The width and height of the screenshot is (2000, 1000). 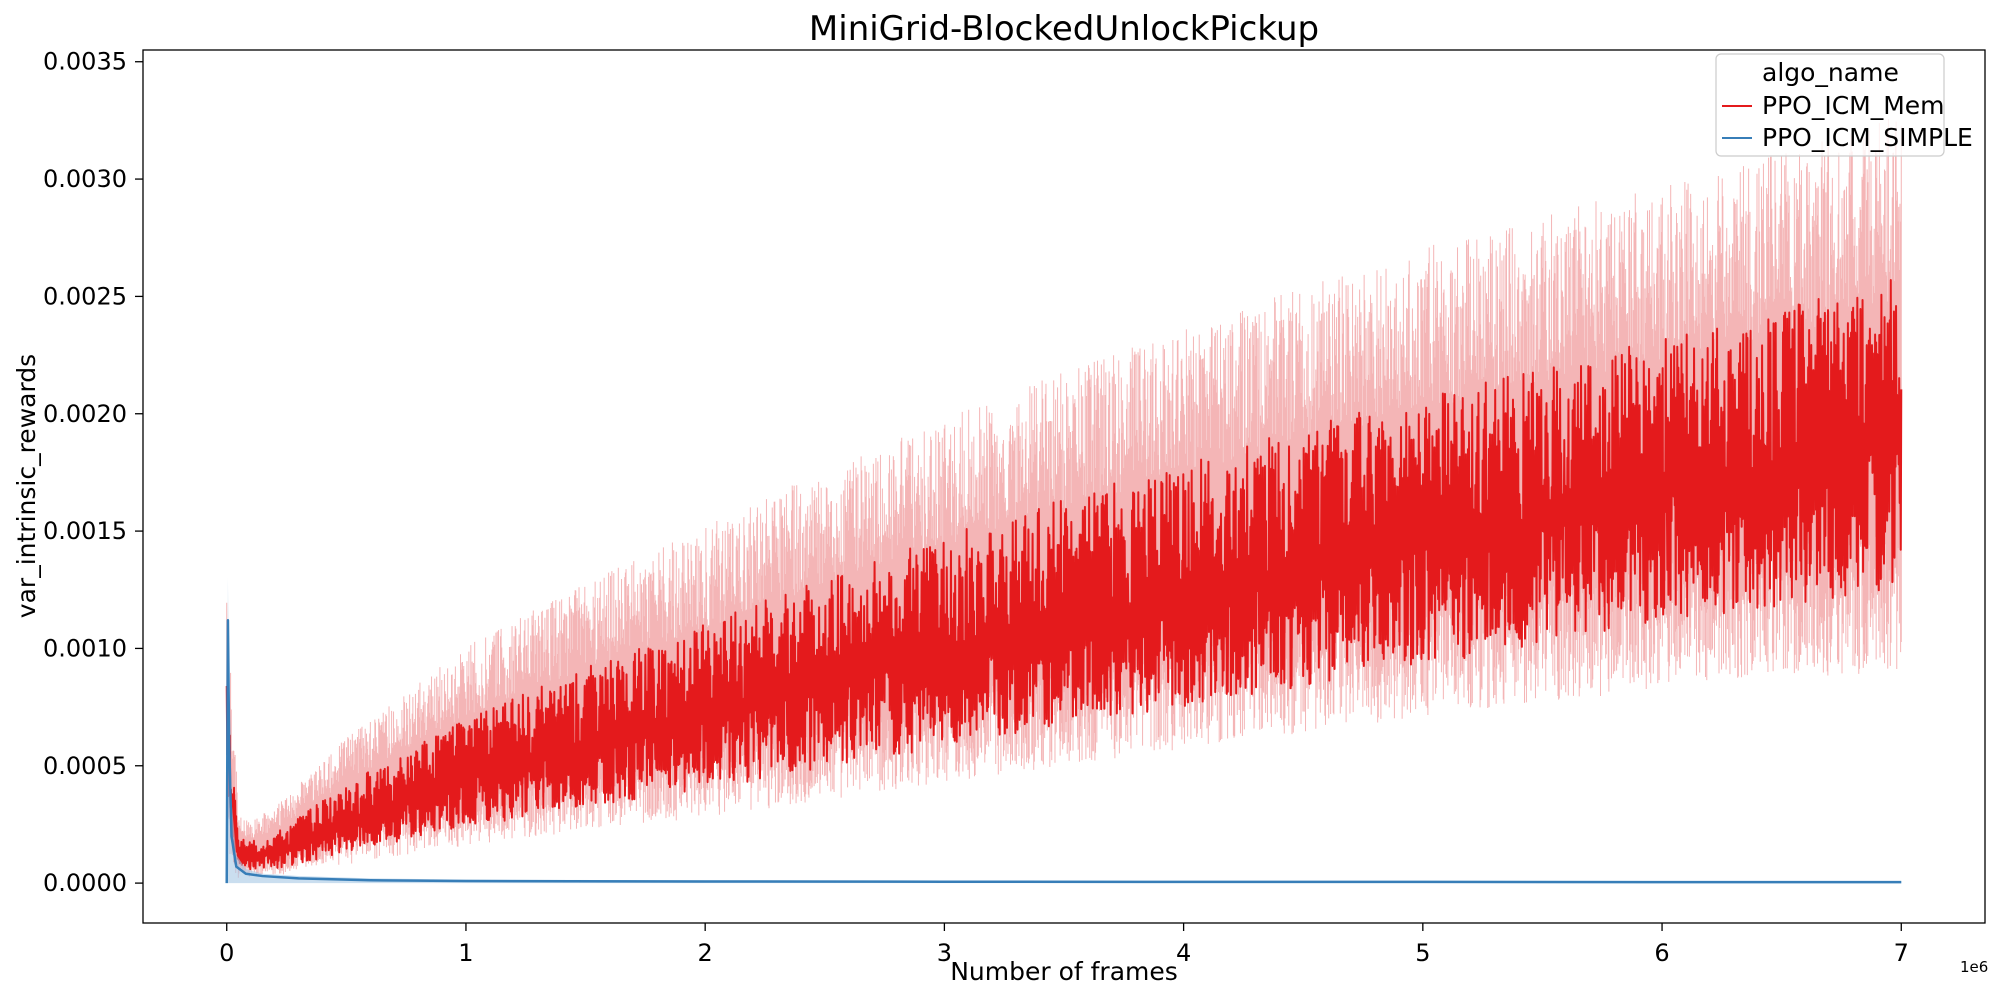 I want to click on legend: algo_name PPO_ICM_Mem PPO_ICM_SIMPLE, so click(x=1844, y=105).